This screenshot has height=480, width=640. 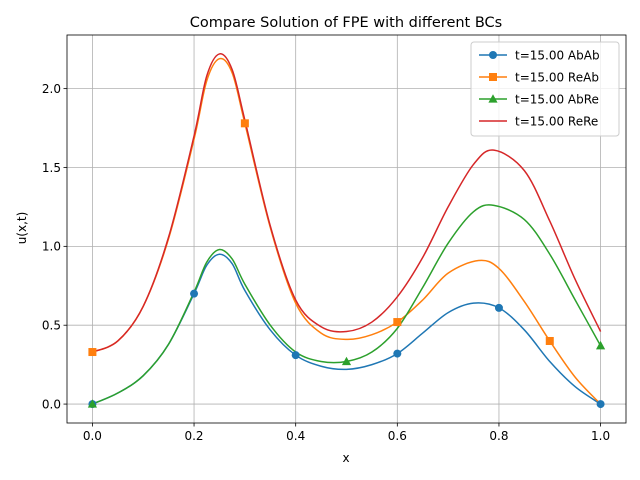 I want to click on y-tick-label: 1.0, so click(x=51, y=247).